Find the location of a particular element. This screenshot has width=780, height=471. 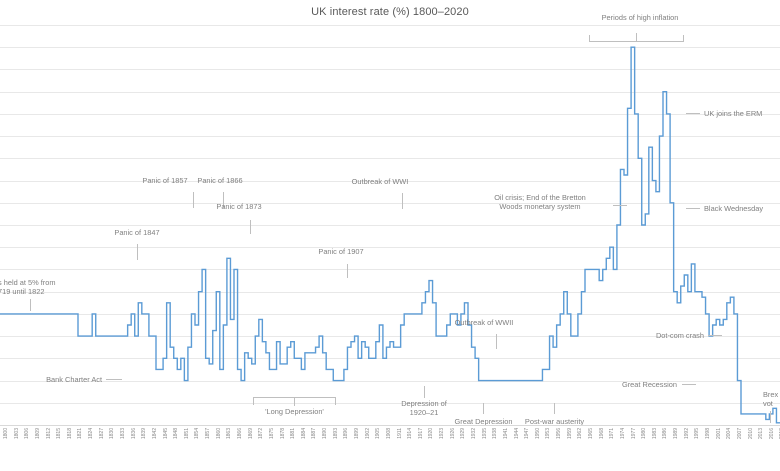

x-axis-tick-label: 1953 is located at coordinates (548, 434).